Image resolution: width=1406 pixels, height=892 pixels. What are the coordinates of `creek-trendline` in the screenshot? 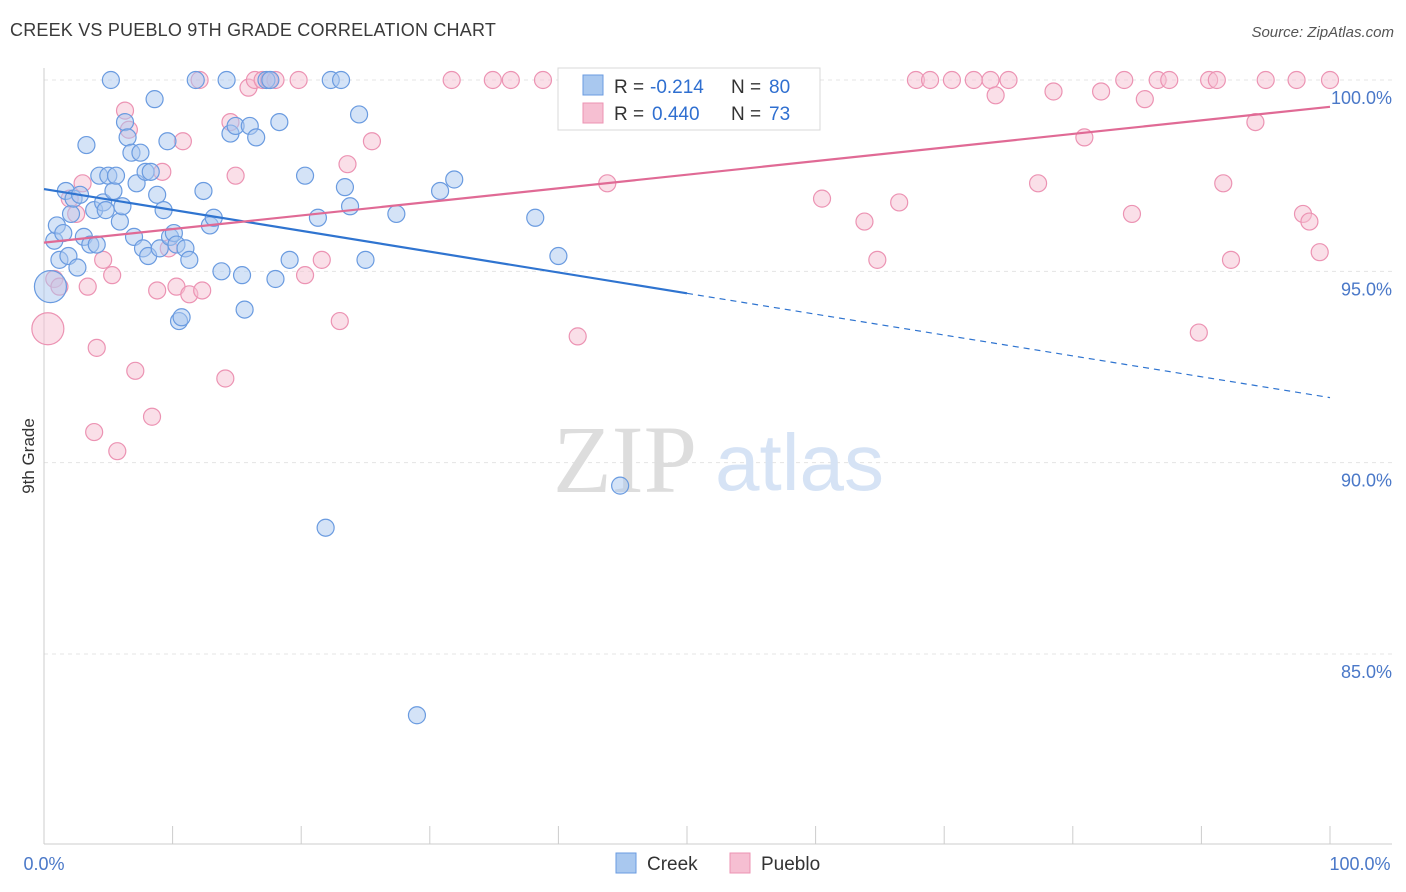 It's located at (365, 241).